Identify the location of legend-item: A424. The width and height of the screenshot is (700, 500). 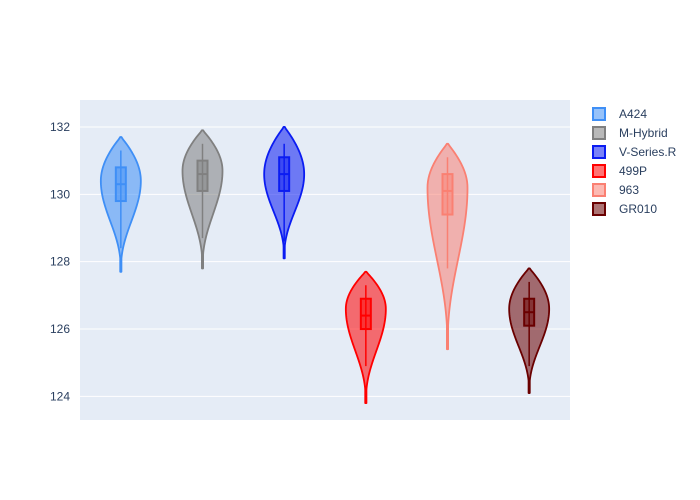
(619, 114).